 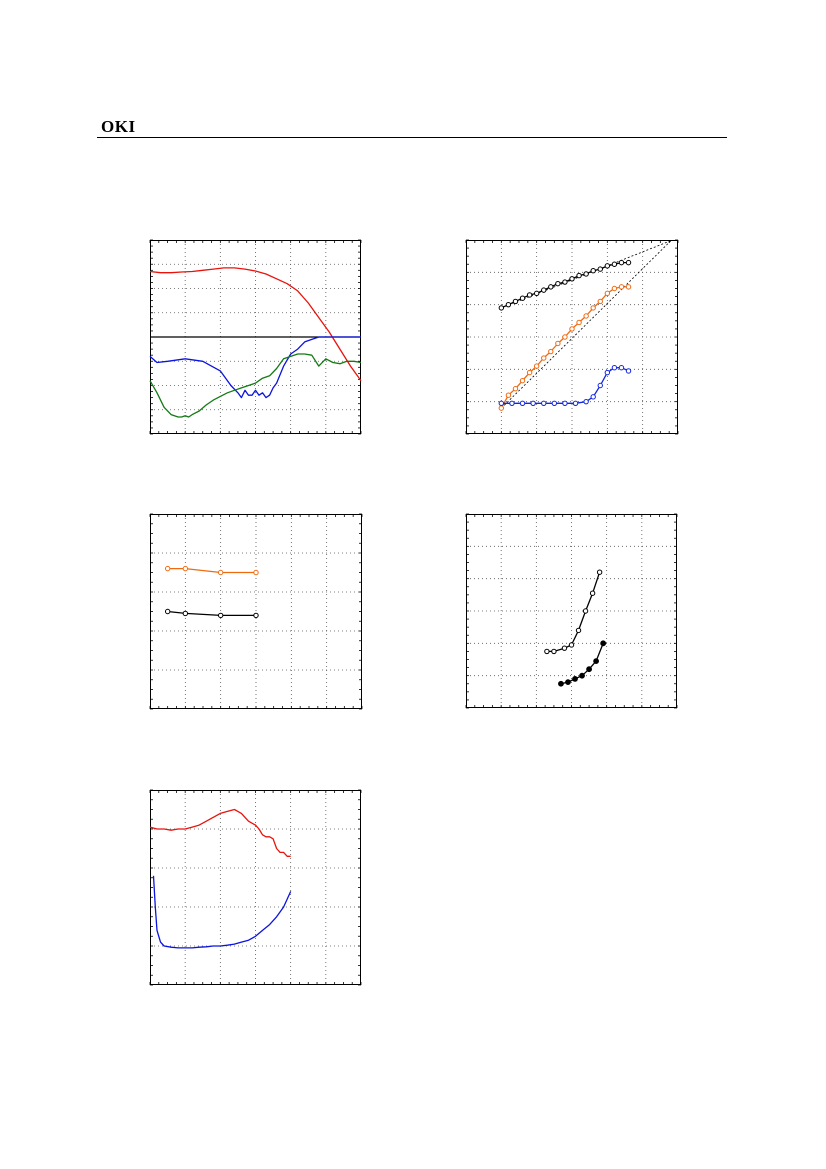 I want to click on series-1-fit-line, so click(x=586, y=274).